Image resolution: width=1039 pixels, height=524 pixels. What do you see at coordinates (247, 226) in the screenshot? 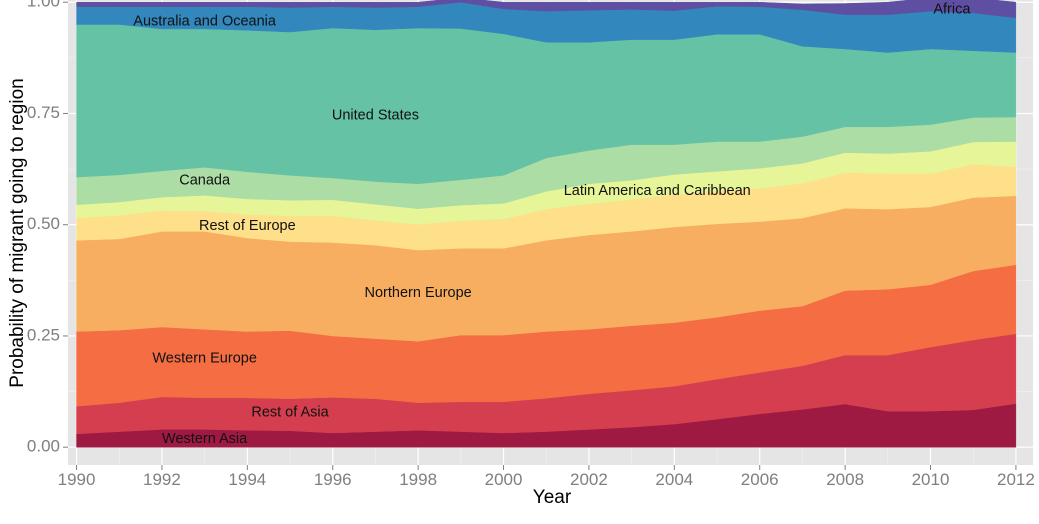
I see `label-rest-of-europe: Rest of Europe` at bounding box center [247, 226].